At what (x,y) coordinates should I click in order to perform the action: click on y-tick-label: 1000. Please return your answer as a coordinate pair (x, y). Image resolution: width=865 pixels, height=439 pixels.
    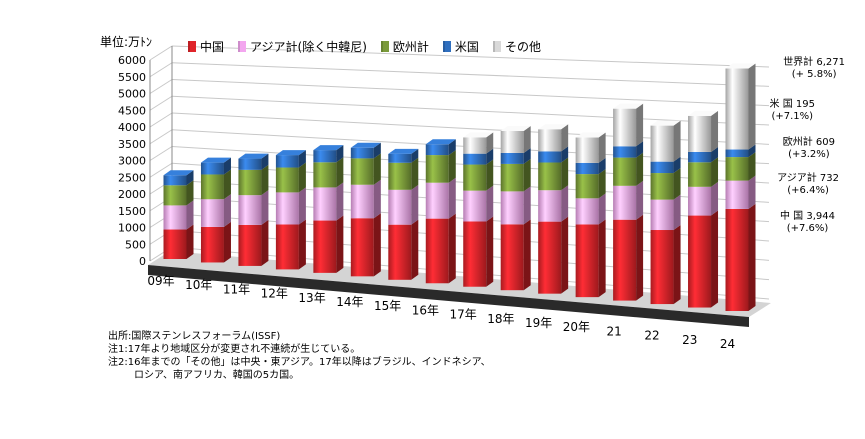
    Looking at the image, I should click on (132, 228).